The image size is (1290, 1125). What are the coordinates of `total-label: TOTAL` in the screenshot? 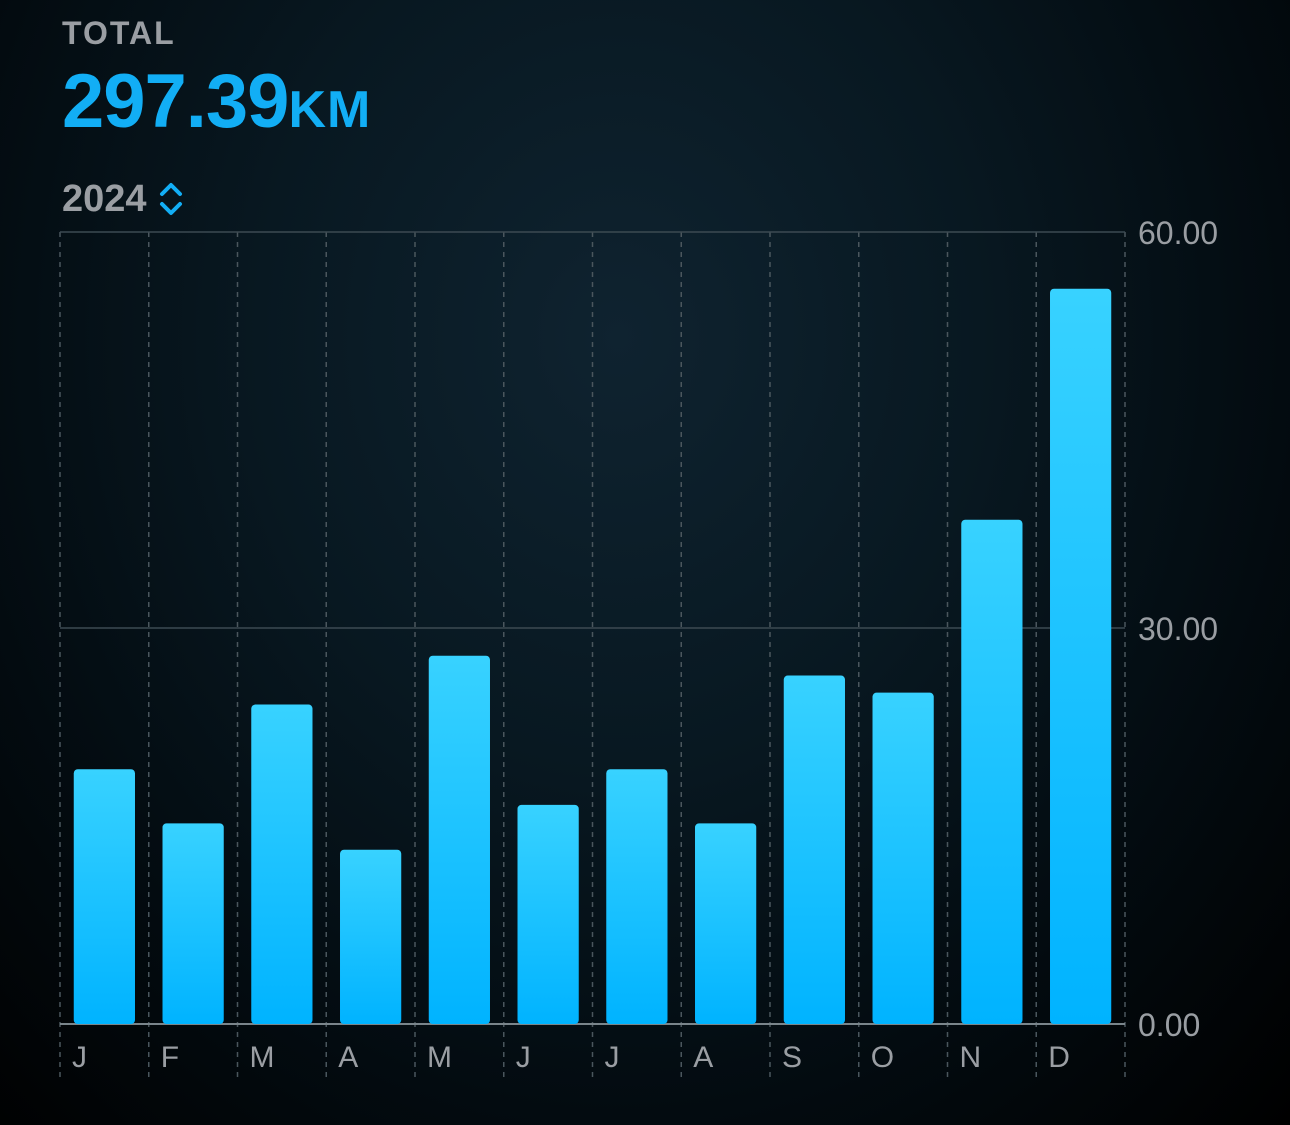 It's located at (119, 33).